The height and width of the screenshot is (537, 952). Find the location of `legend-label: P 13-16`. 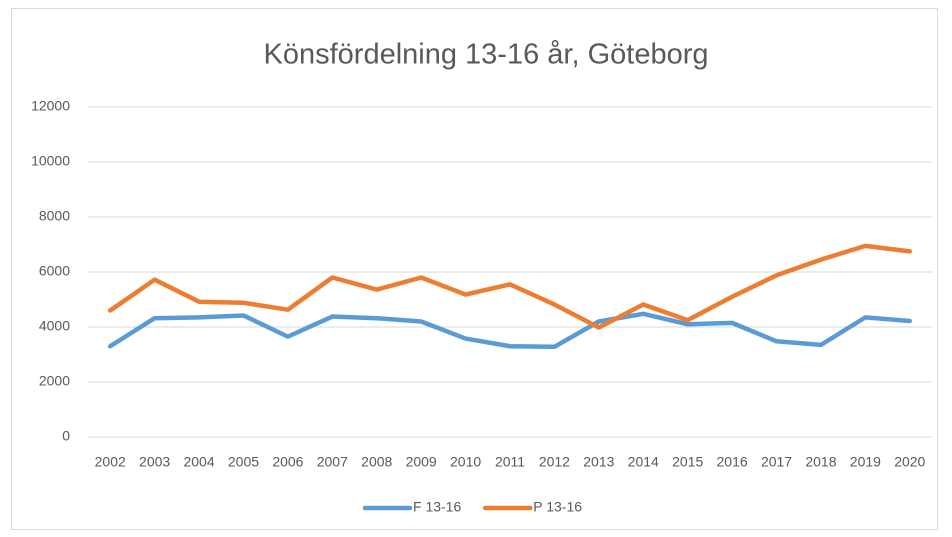

legend-label: P 13-16 is located at coordinates (557, 507).